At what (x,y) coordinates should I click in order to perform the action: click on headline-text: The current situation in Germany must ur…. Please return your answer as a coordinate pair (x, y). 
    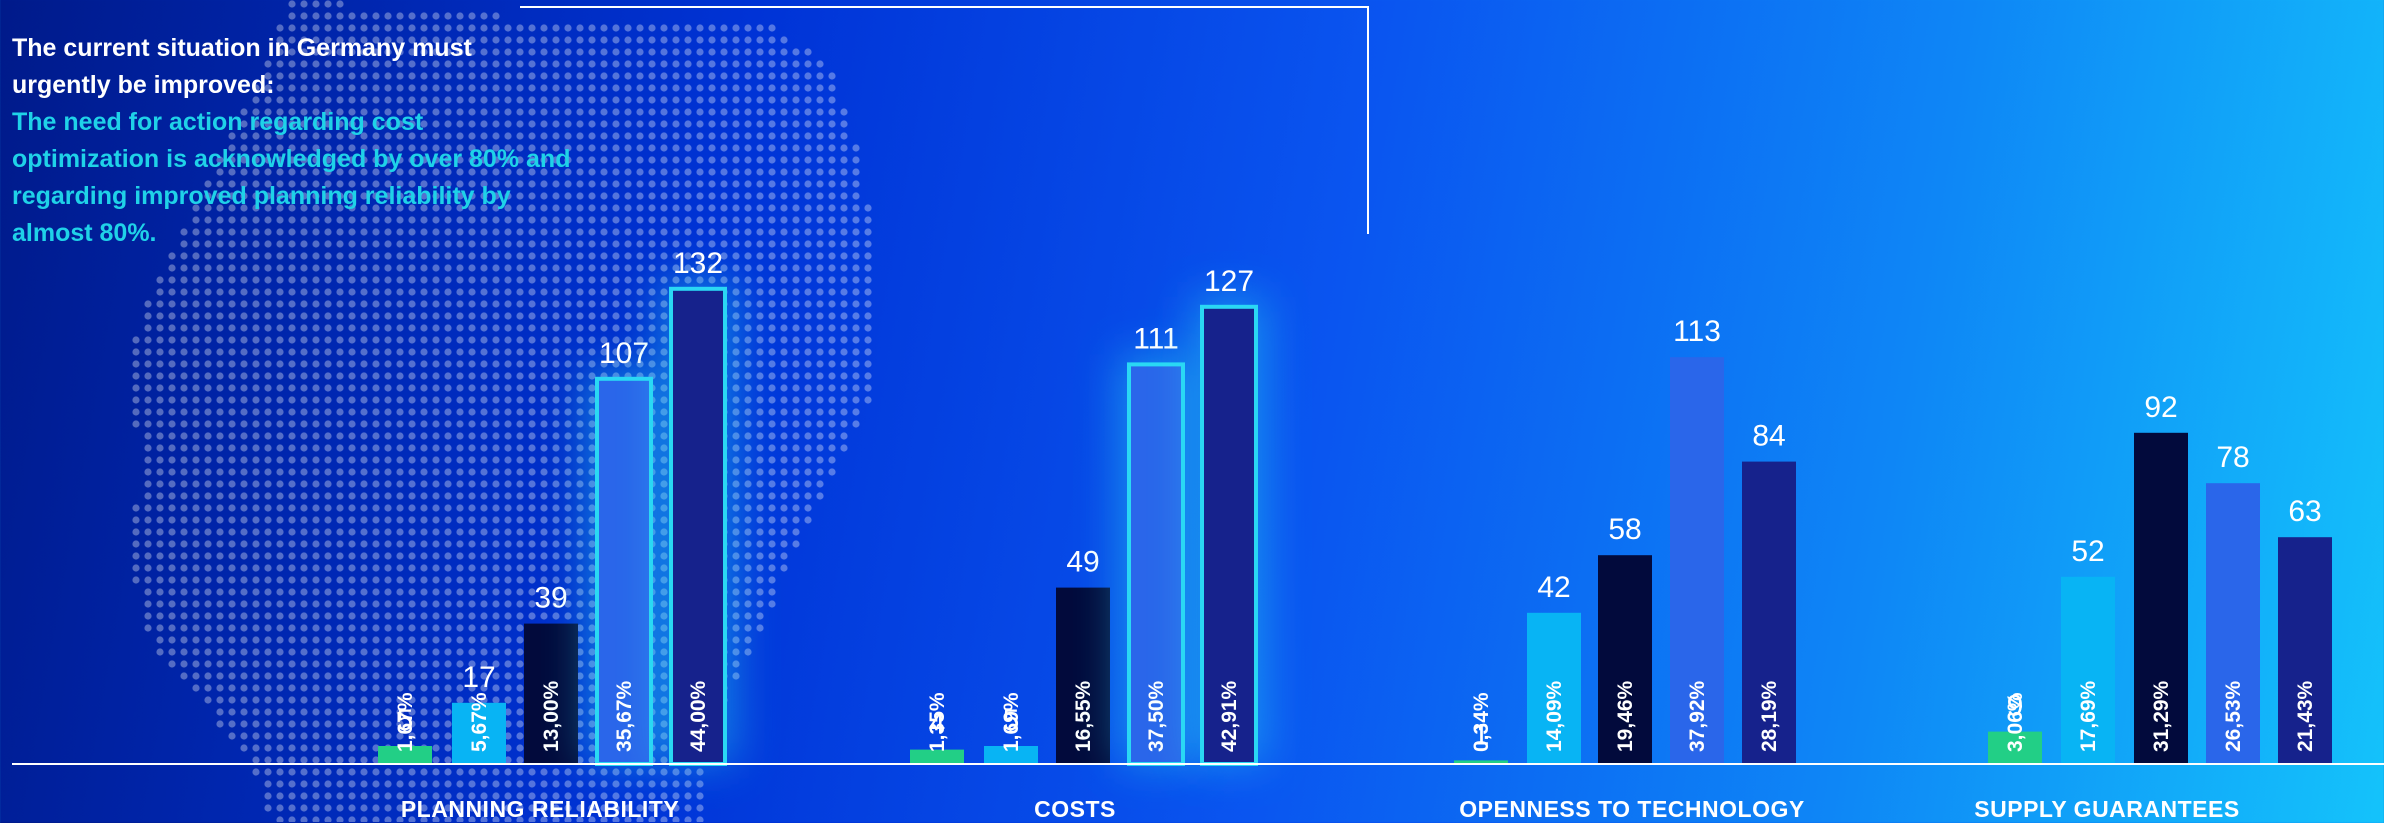
    Looking at the image, I should click on (292, 141).